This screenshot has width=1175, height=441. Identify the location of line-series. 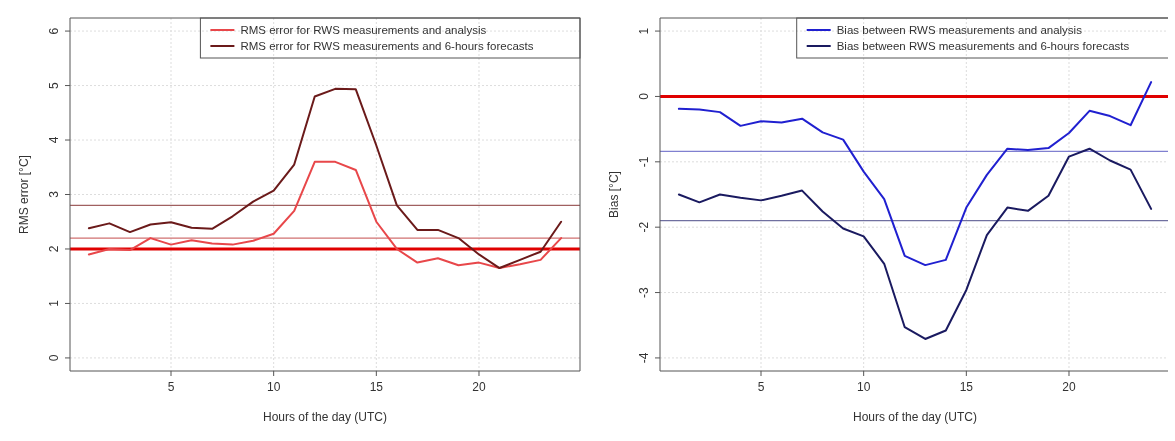
(325, 215).